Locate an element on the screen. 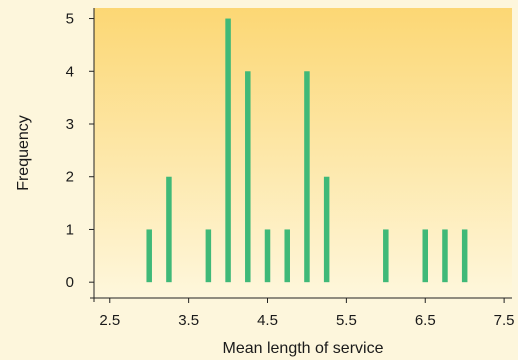  y-tick-label: 4 is located at coordinates (70, 71).